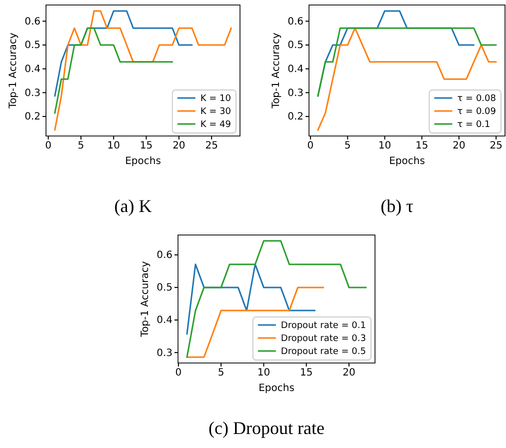  Describe the element at coordinates (323, 326) in the screenshot. I see `legend-label: Dropout rate = 0.1` at that location.